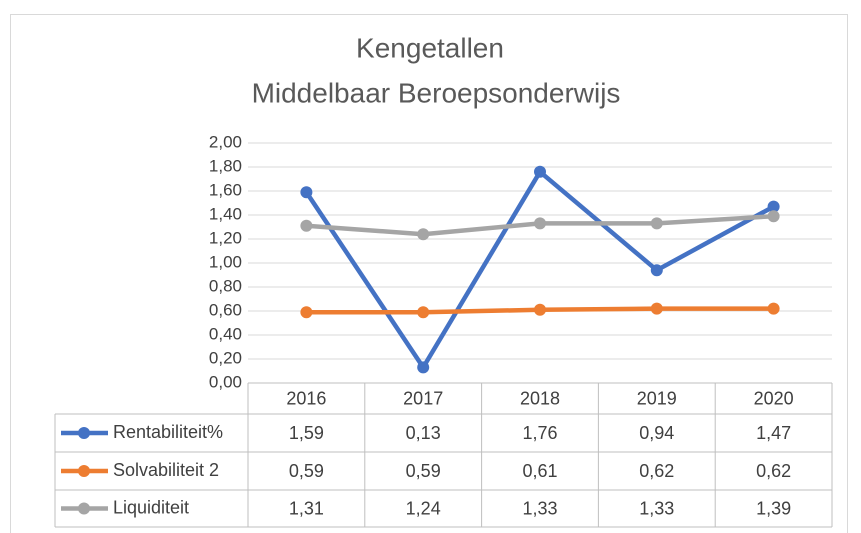 This screenshot has height=533, width=861. Describe the element at coordinates (225, 165) in the screenshot. I see `y-tick-label: 1,80` at that location.